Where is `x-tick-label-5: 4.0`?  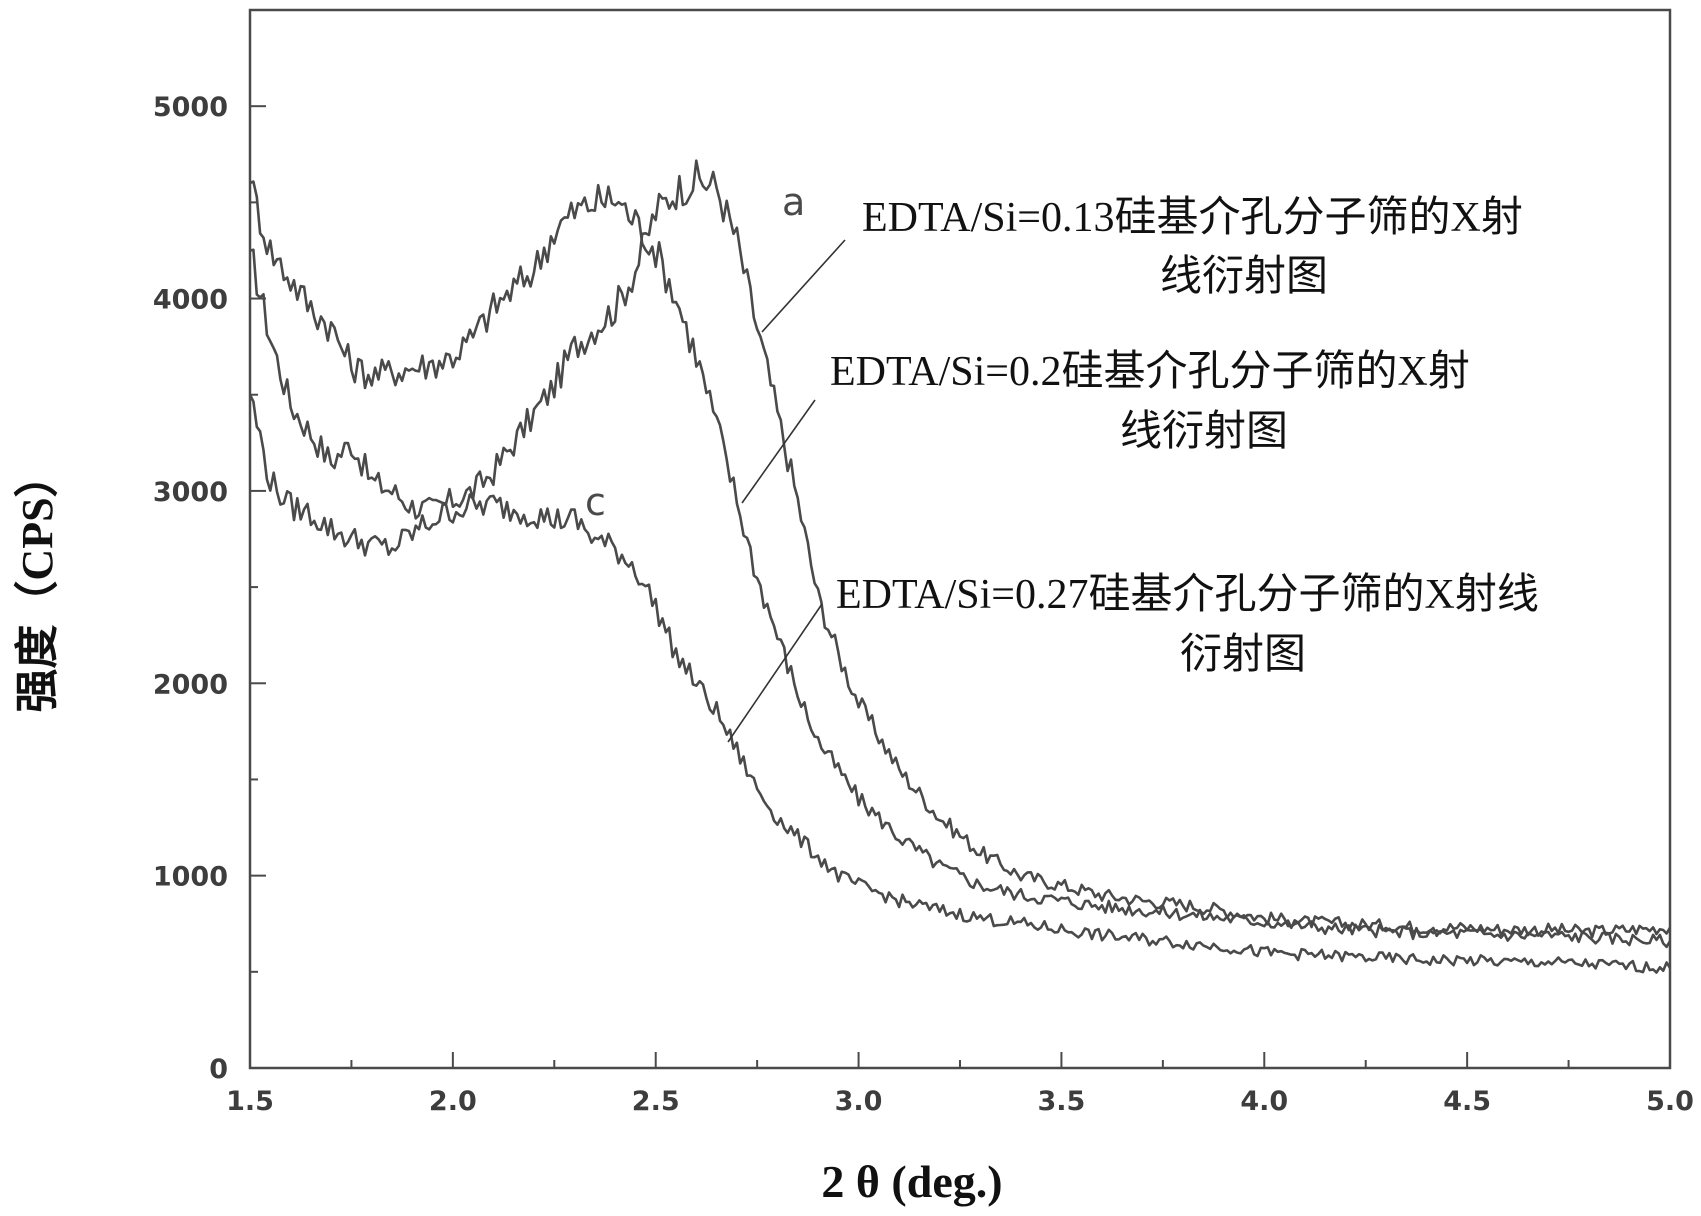 x-tick-label-5: 4.0 is located at coordinates (1264, 1101).